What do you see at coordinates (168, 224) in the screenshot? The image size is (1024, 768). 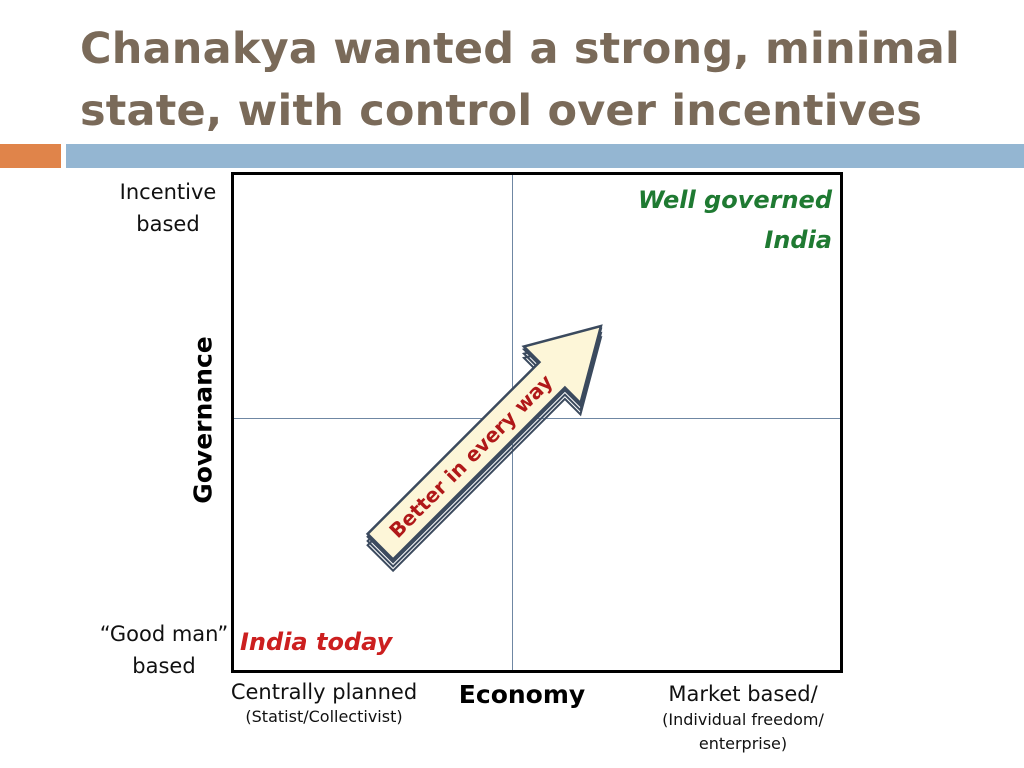 I see `y-top-line-2: based` at bounding box center [168, 224].